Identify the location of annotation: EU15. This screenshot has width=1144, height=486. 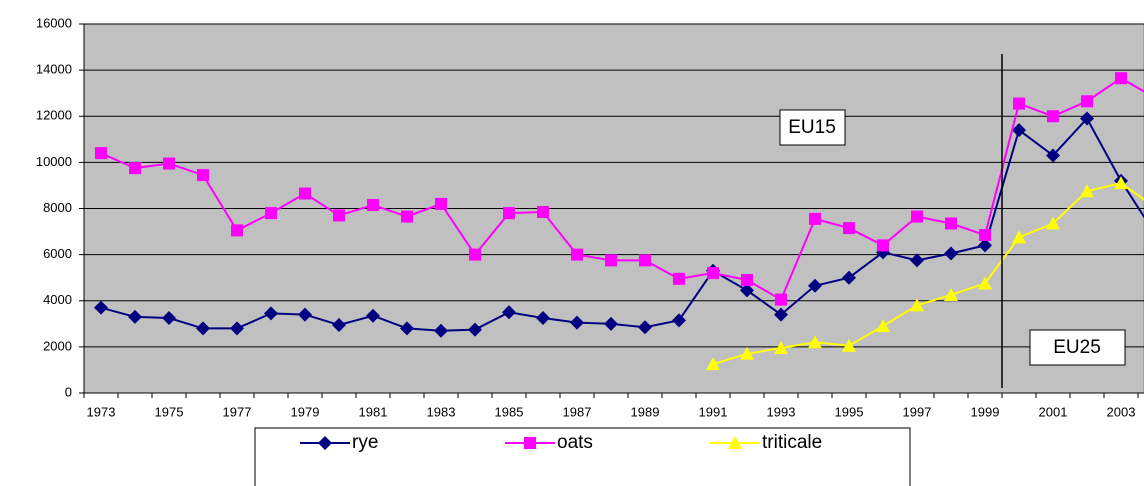
(812, 127).